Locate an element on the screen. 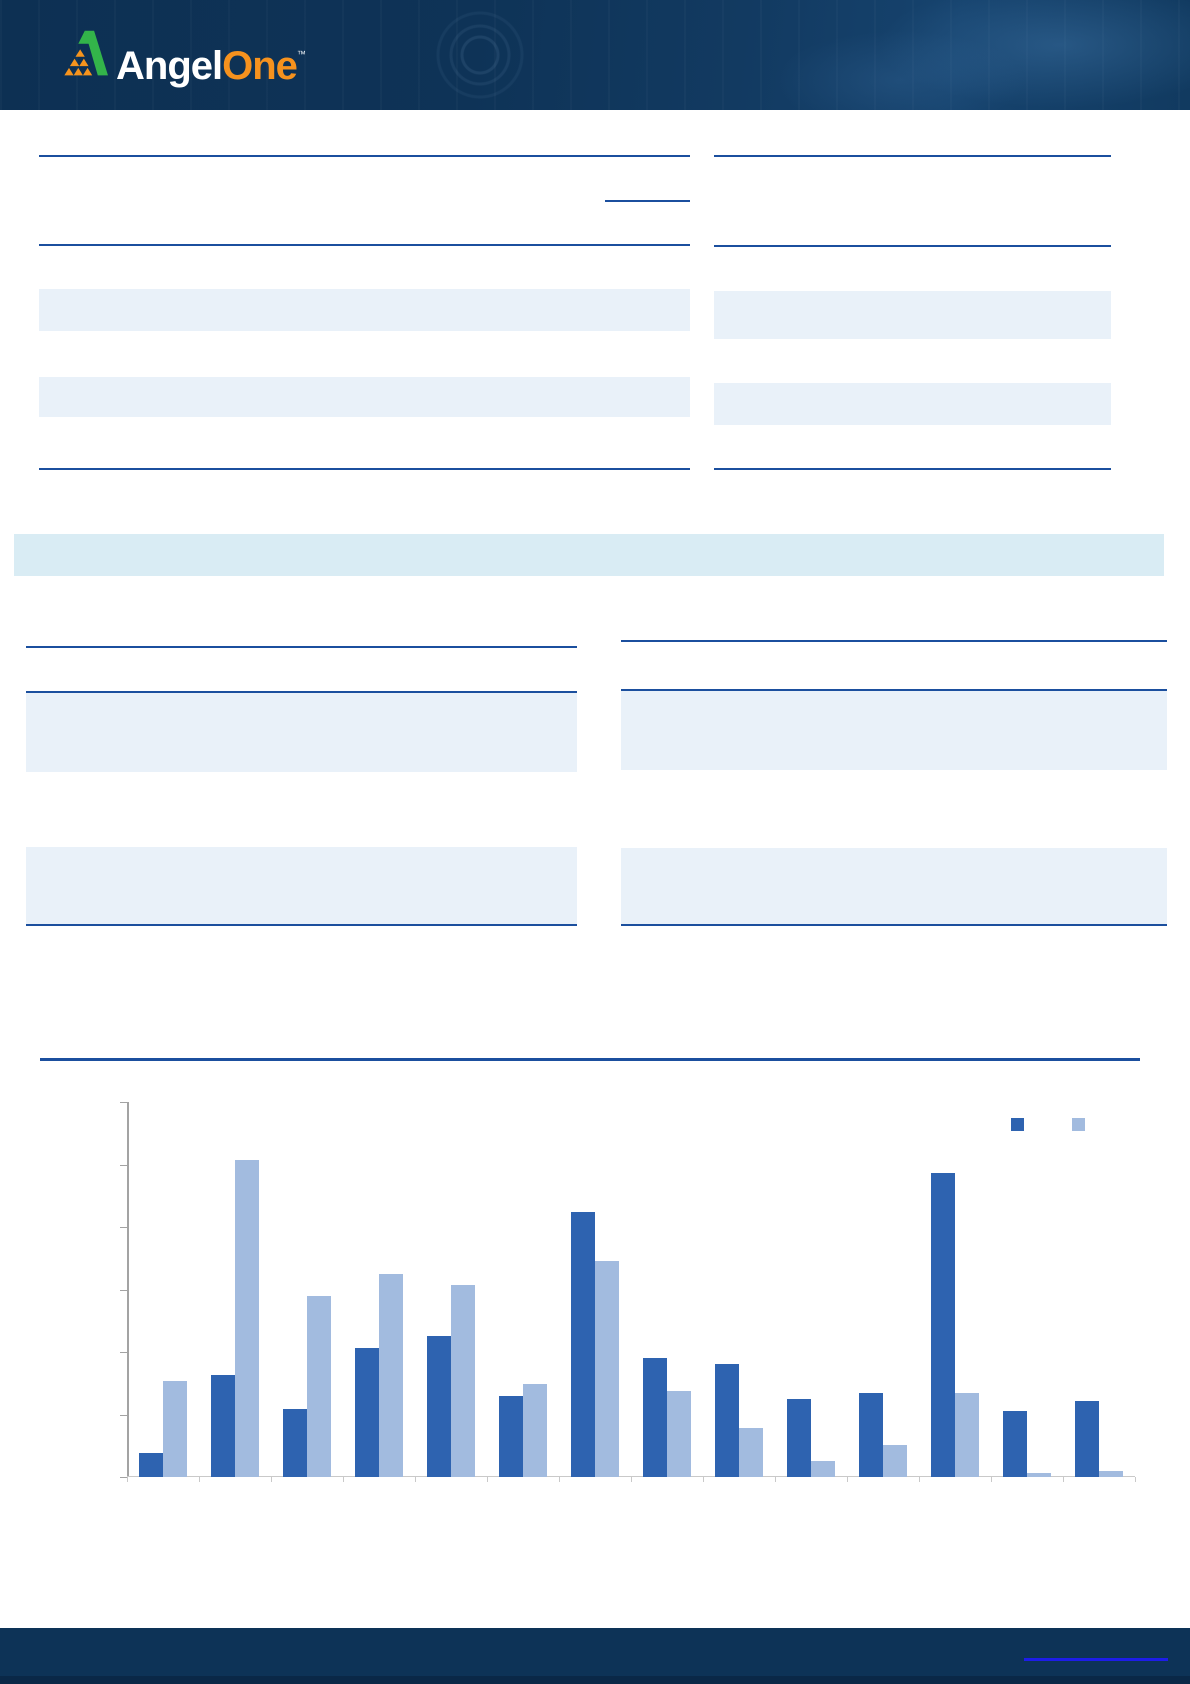 This screenshot has height=1684, width=1190. footer-link-underline is located at coordinates (1096, 1659).